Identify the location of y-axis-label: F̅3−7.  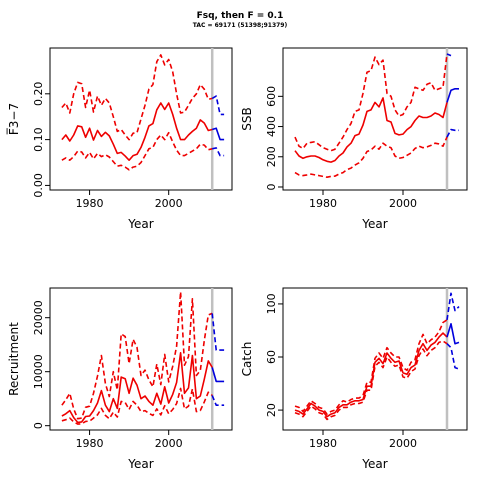
(13, 119).